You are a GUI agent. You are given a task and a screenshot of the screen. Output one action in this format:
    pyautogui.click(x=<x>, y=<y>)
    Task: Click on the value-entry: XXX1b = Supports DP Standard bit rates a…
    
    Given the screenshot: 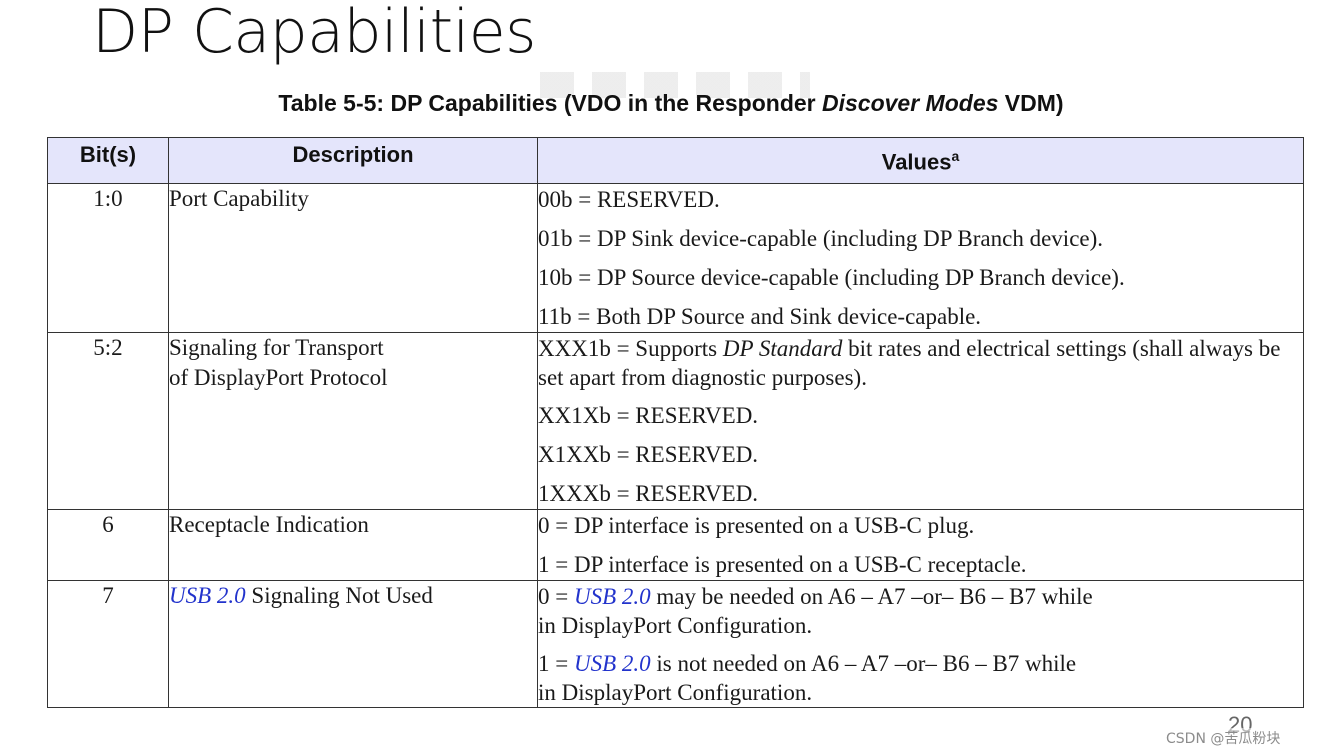 What is the action you would take?
    pyautogui.click(x=909, y=363)
    